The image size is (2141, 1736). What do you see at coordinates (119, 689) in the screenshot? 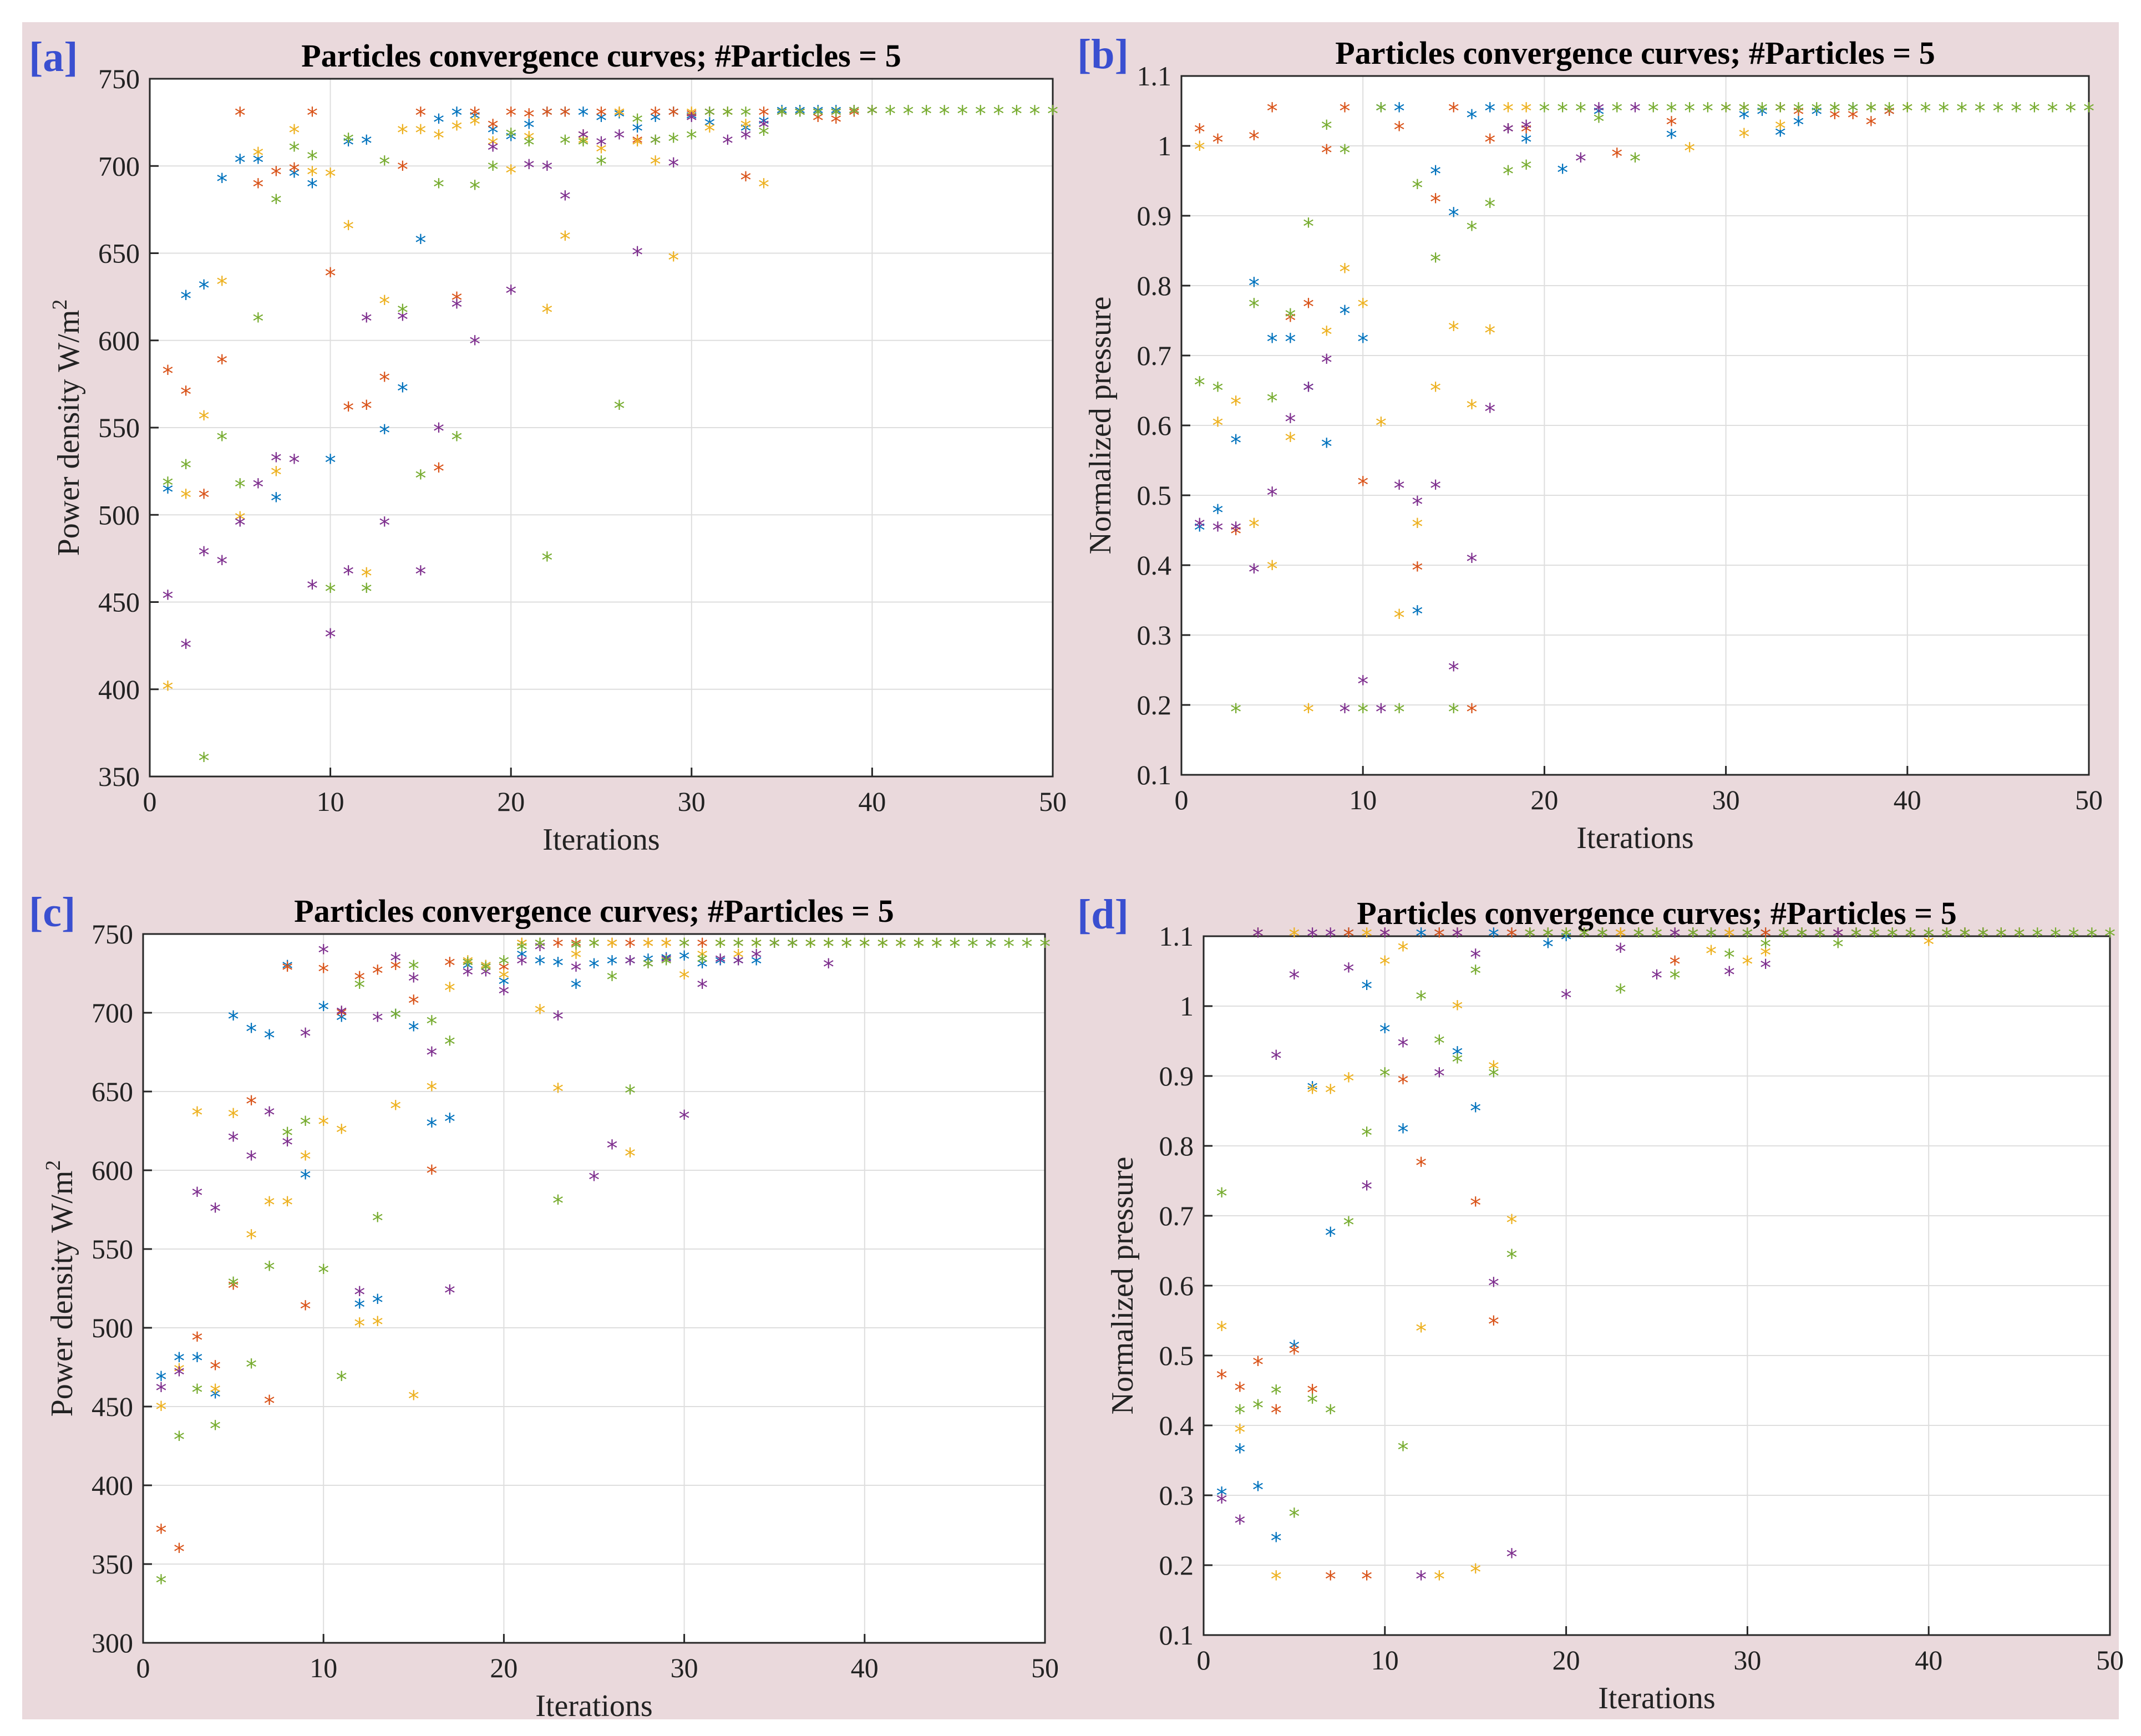
I see `y-tick-label: 400` at bounding box center [119, 689].